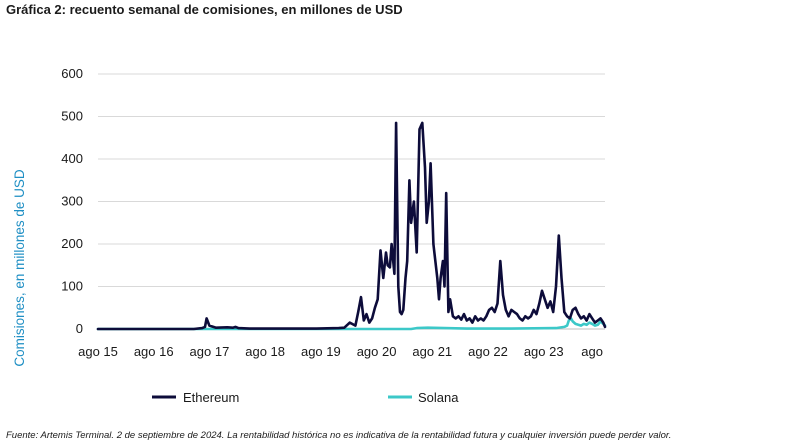  What do you see at coordinates (154, 351) in the screenshot?
I see `x-tick-label: ago 16` at bounding box center [154, 351].